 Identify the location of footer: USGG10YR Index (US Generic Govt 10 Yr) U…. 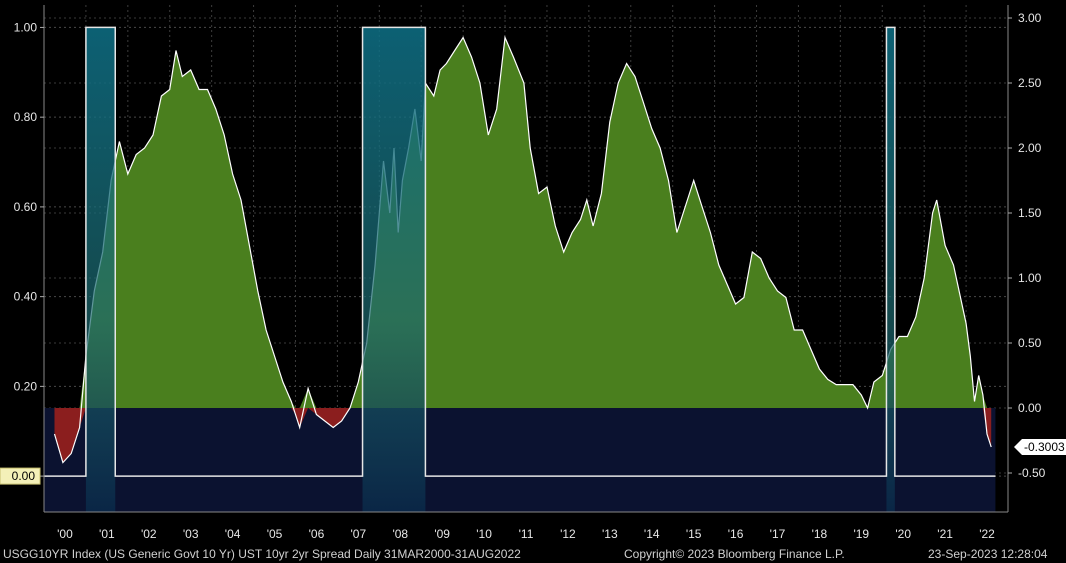
(533, 554).